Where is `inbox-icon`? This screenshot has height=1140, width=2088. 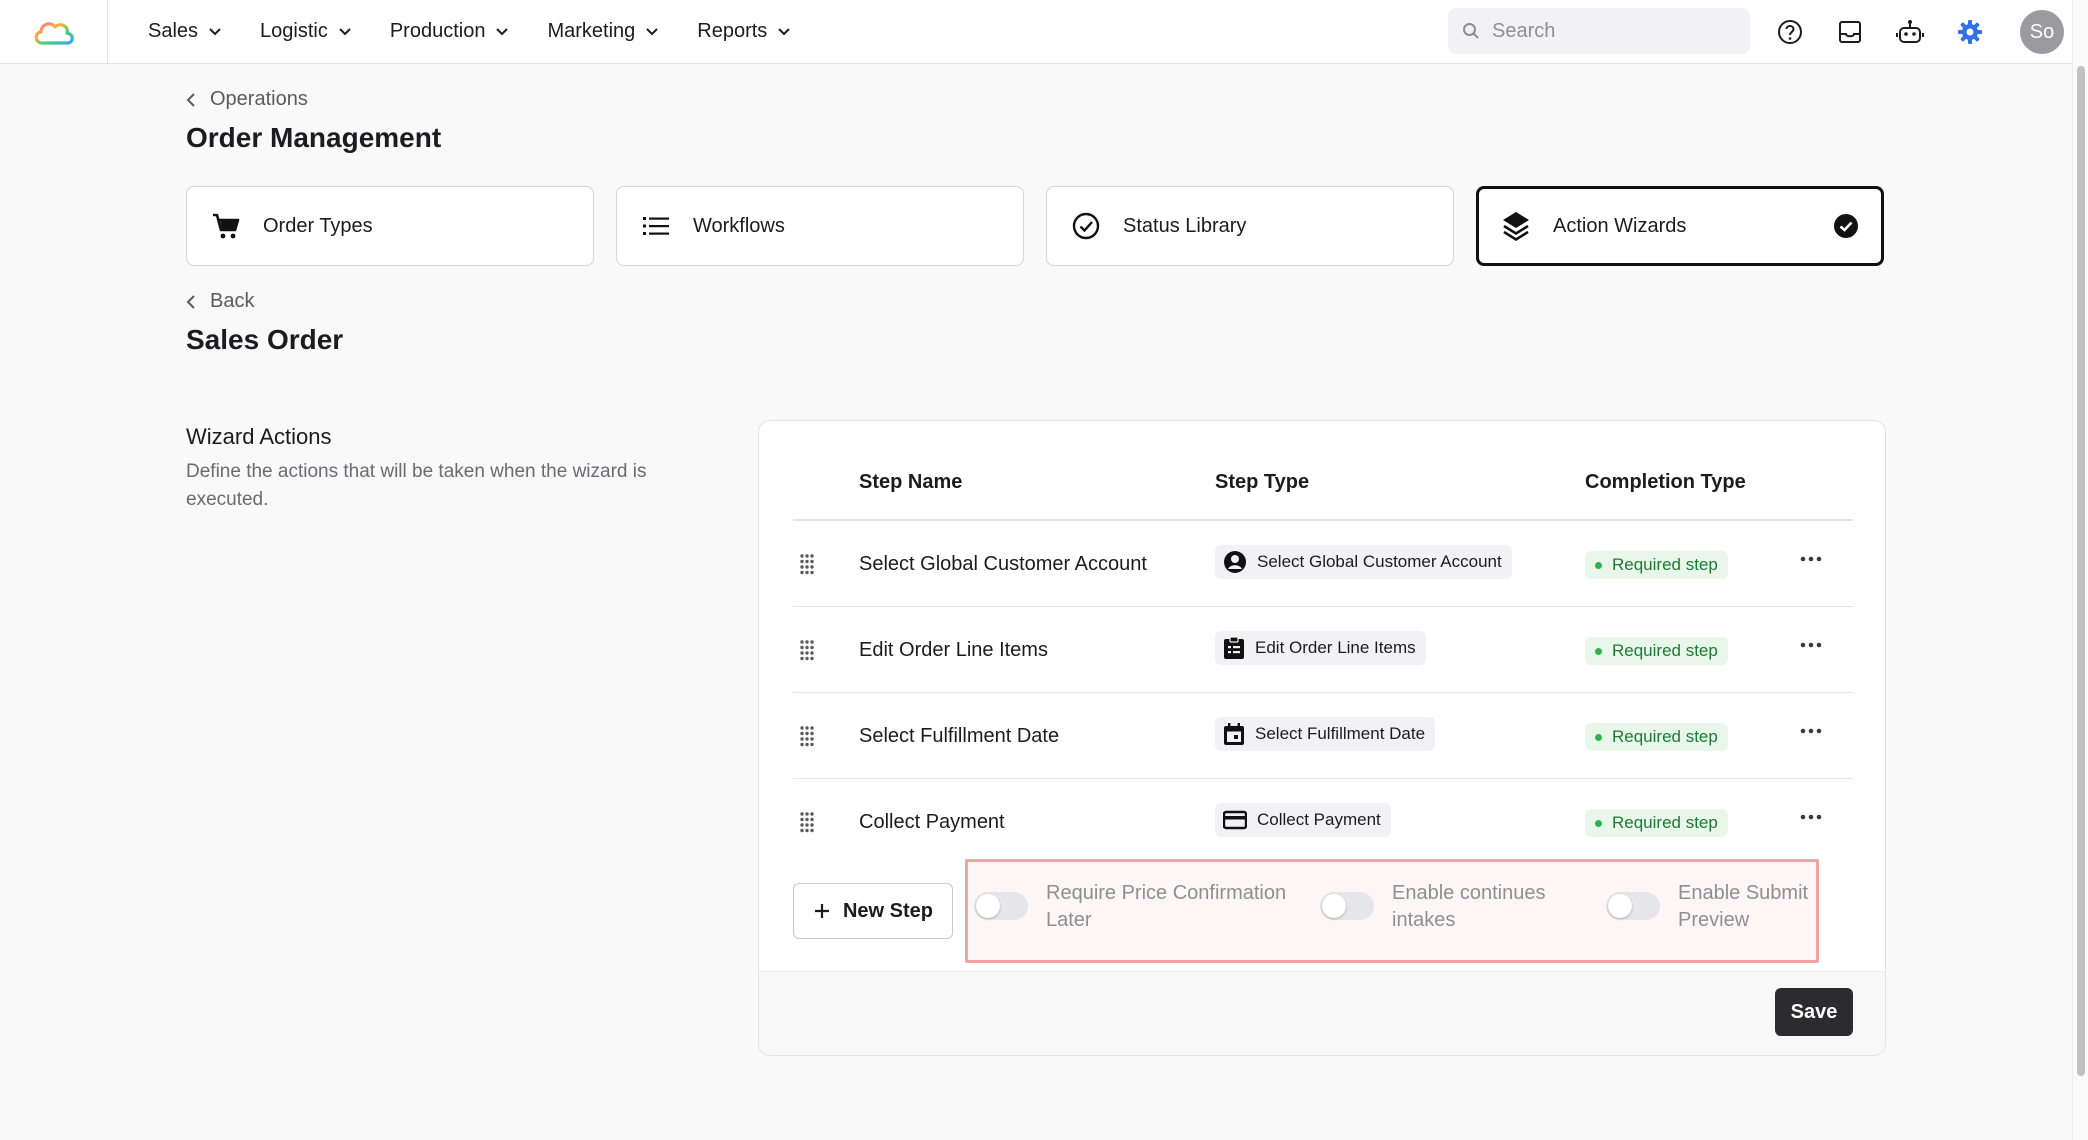 inbox-icon is located at coordinates (1850, 32).